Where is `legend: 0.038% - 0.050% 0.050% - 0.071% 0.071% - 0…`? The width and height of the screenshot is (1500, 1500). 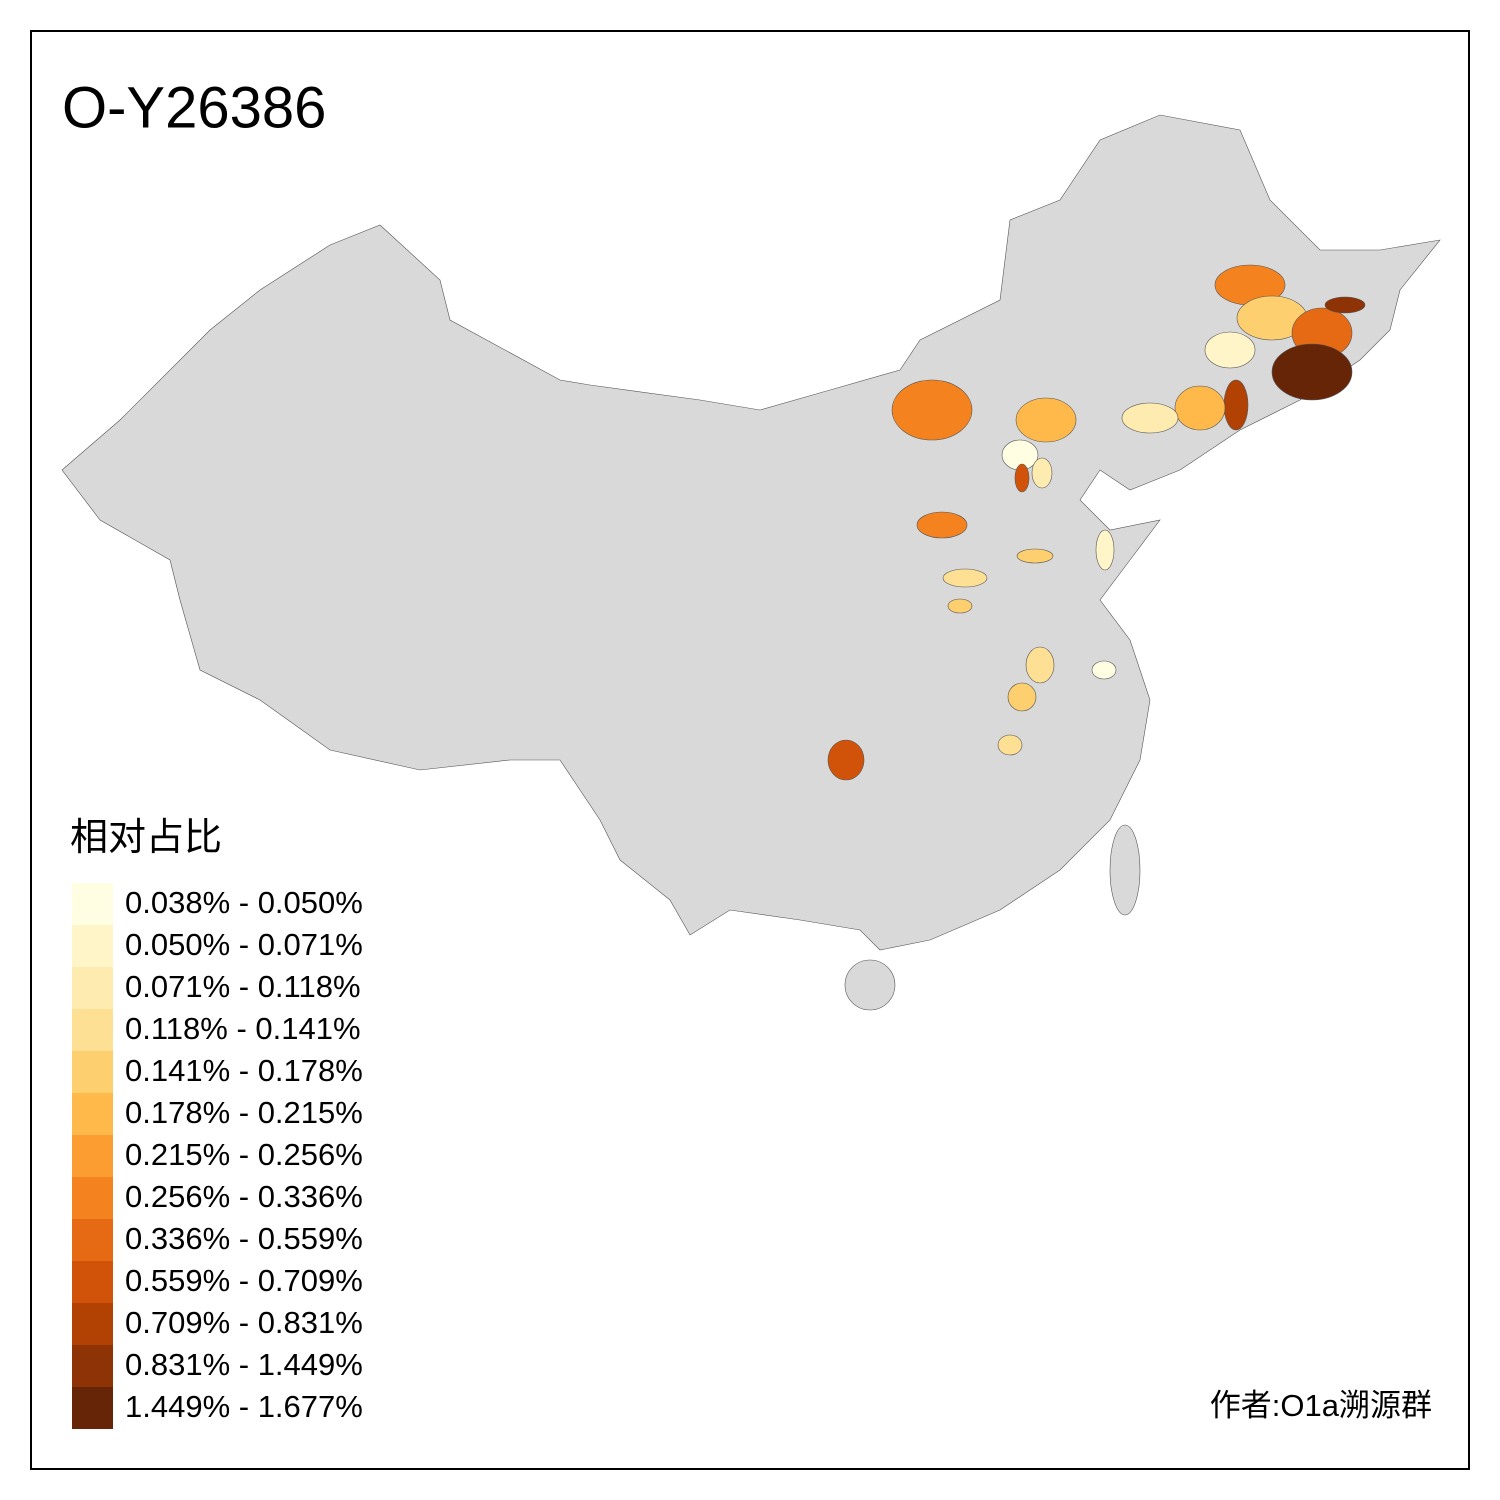 legend: 0.038% - 0.050% 0.050% - 0.071% 0.071% - 0… is located at coordinates (217, 1156).